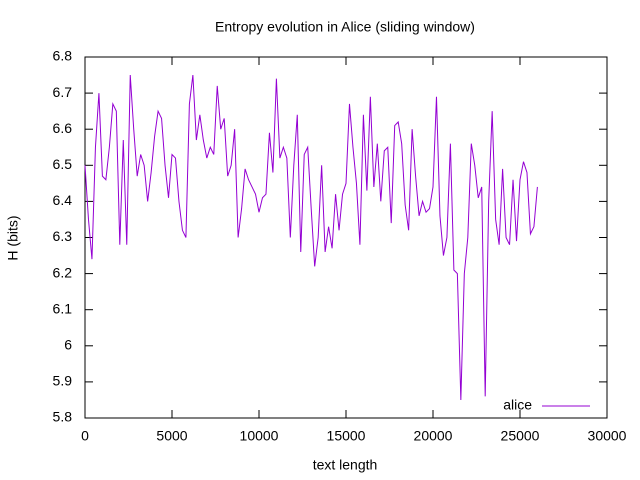 The height and width of the screenshot is (480, 640). Describe the element at coordinates (68, 345) in the screenshot. I see `y-tick-label: 6` at that location.